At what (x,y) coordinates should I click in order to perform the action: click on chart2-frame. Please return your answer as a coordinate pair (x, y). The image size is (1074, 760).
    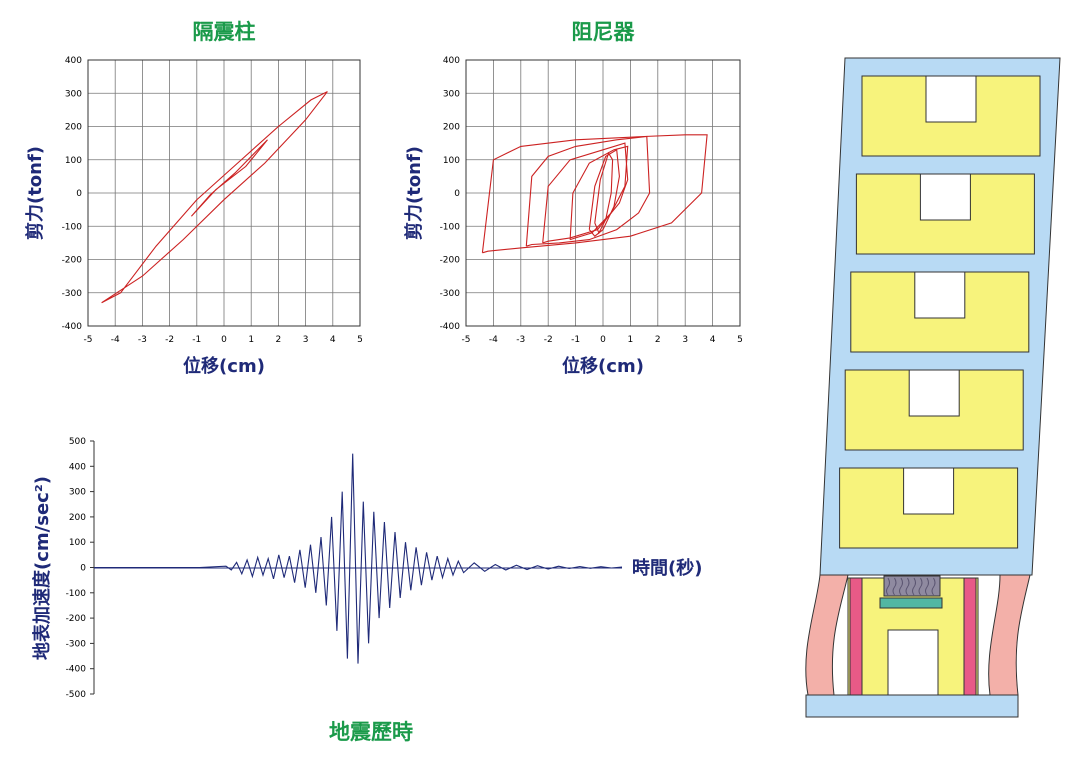
    Looking at the image, I should click on (603, 193).